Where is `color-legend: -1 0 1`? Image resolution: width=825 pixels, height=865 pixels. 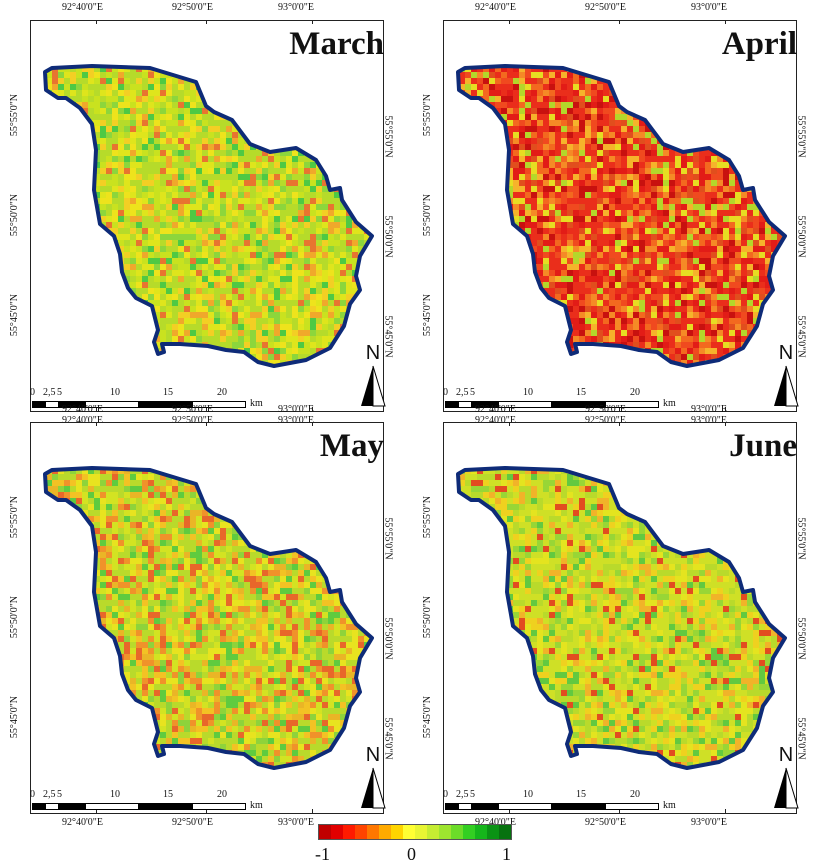
color-legend: -1 0 1 is located at coordinates (415, 832).